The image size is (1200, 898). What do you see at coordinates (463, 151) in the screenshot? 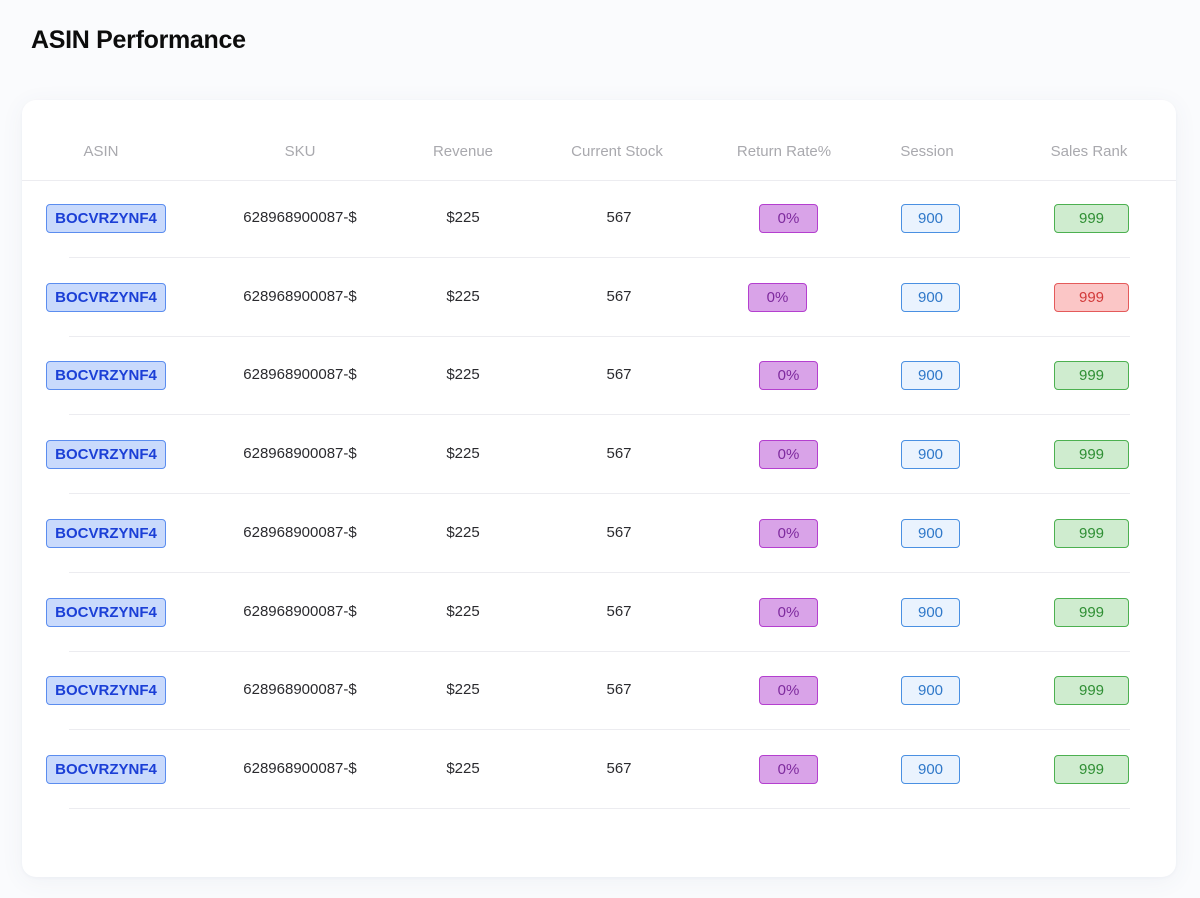
I see `column-header-revenue: Revenue` at bounding box center [463, 151].